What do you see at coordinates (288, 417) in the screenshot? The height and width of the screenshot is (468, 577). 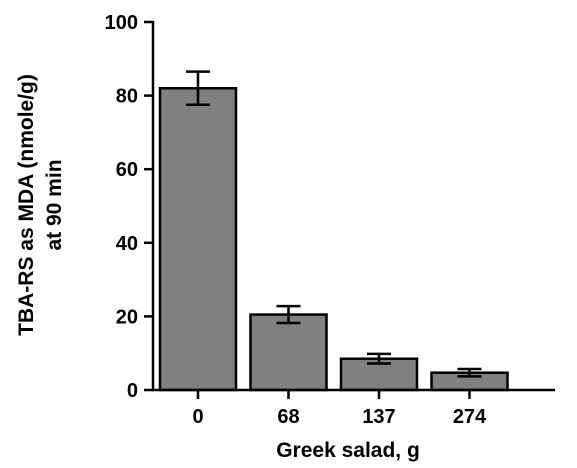 I see `x-tick-label-68: 68` at bounding box center [288, 417].